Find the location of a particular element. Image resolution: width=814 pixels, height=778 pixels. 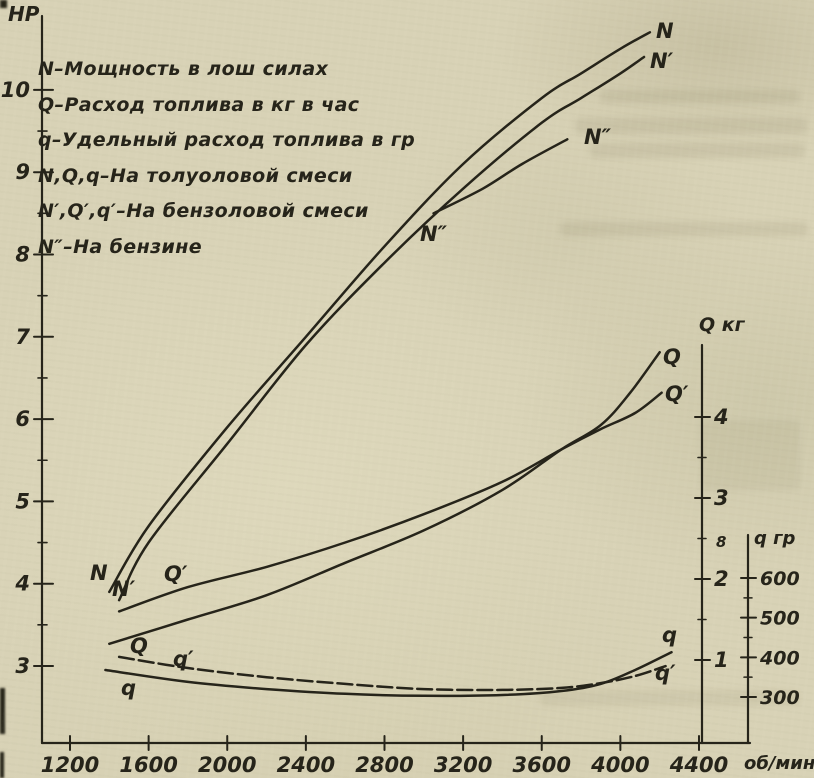

legend-line-power: N–Мощность в лош силах is located at coordinates (183, 69).